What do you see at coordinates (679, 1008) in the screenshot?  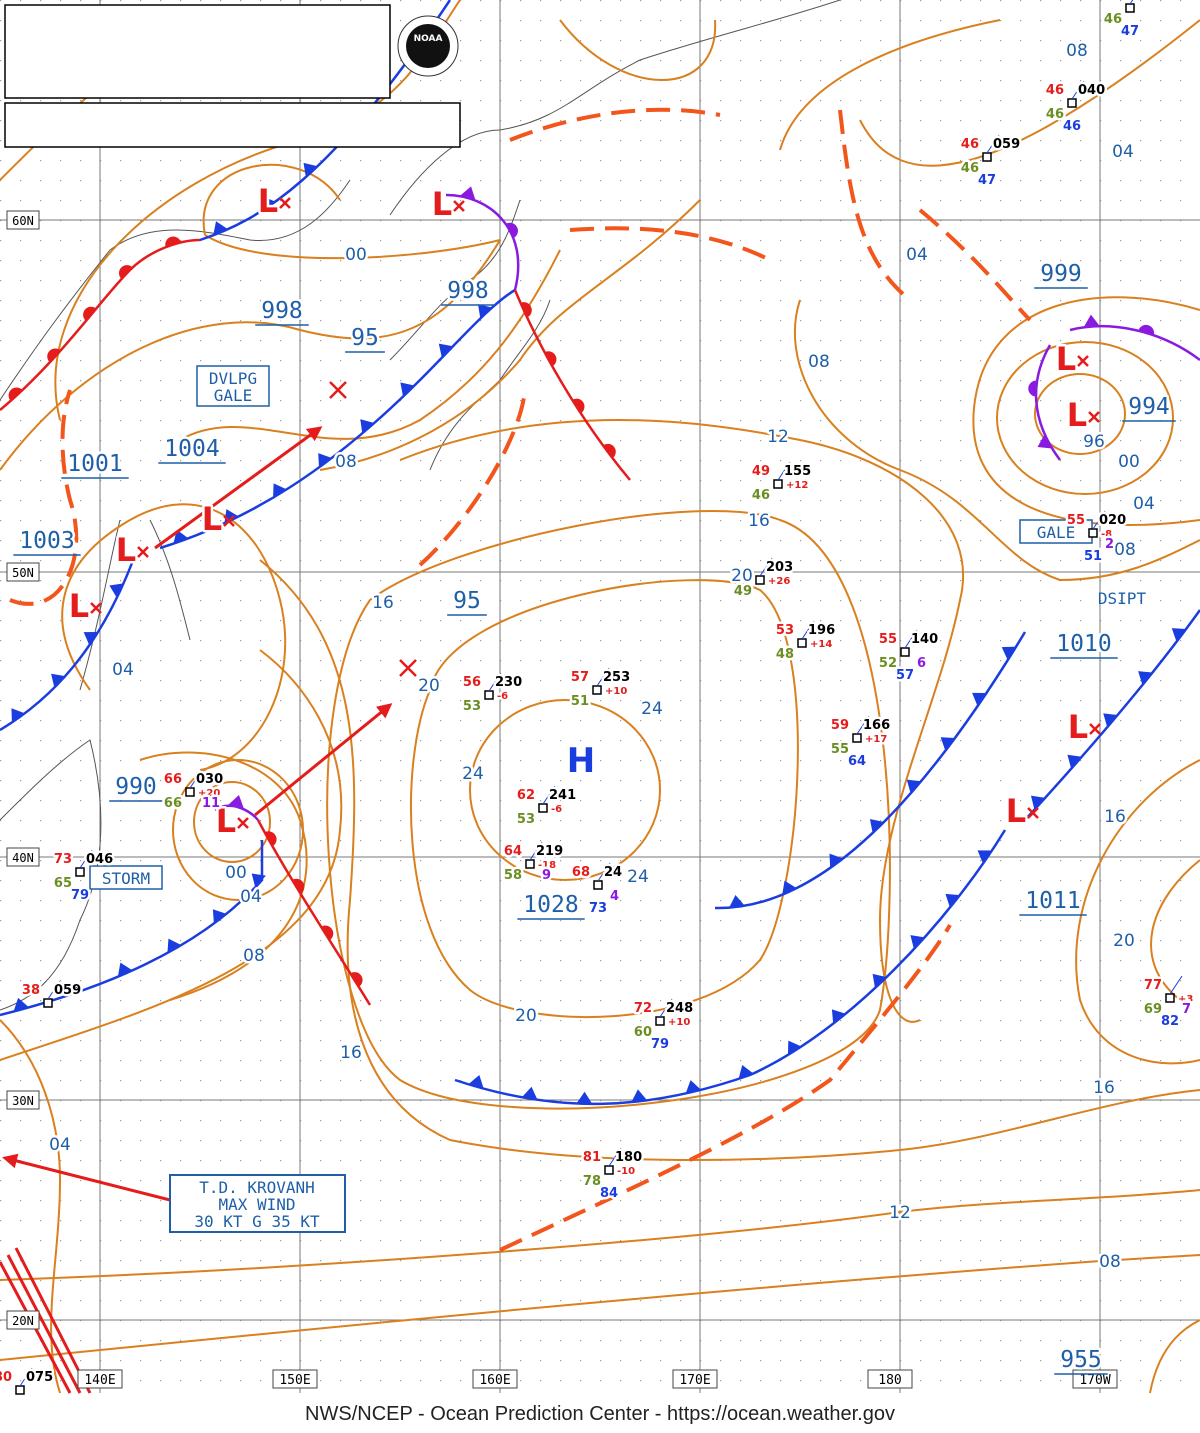 I see `station-pressure: 248` at bounding box center [679, 1008].